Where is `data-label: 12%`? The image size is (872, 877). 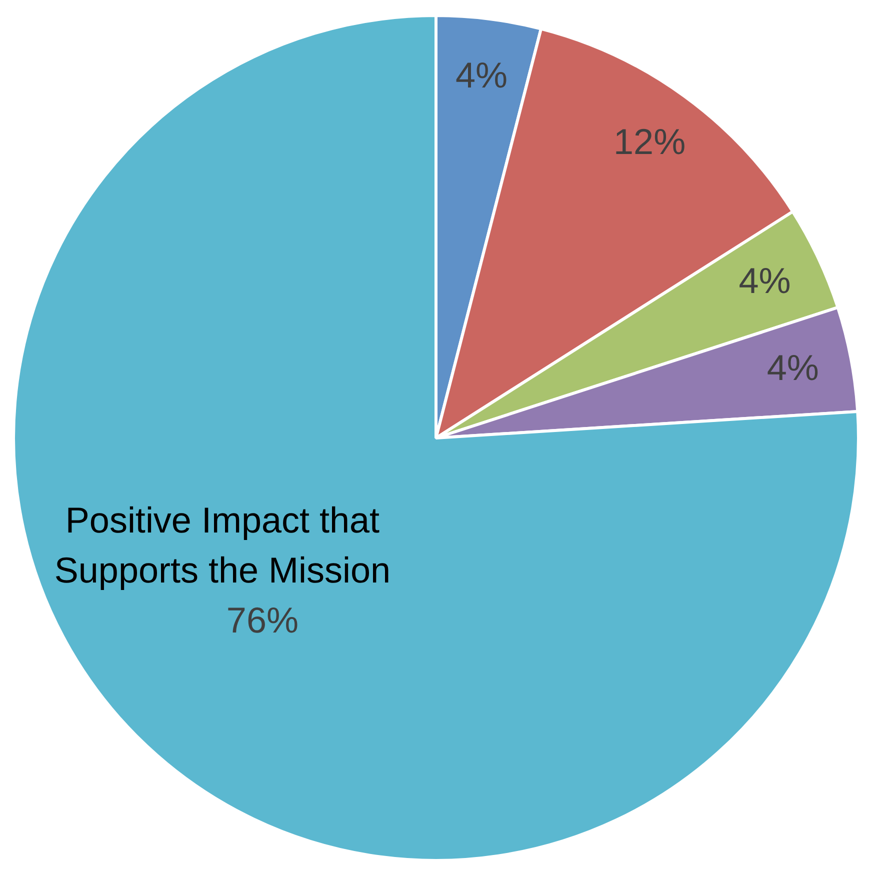 data-label: 12% is located at coordinates (650, 141).